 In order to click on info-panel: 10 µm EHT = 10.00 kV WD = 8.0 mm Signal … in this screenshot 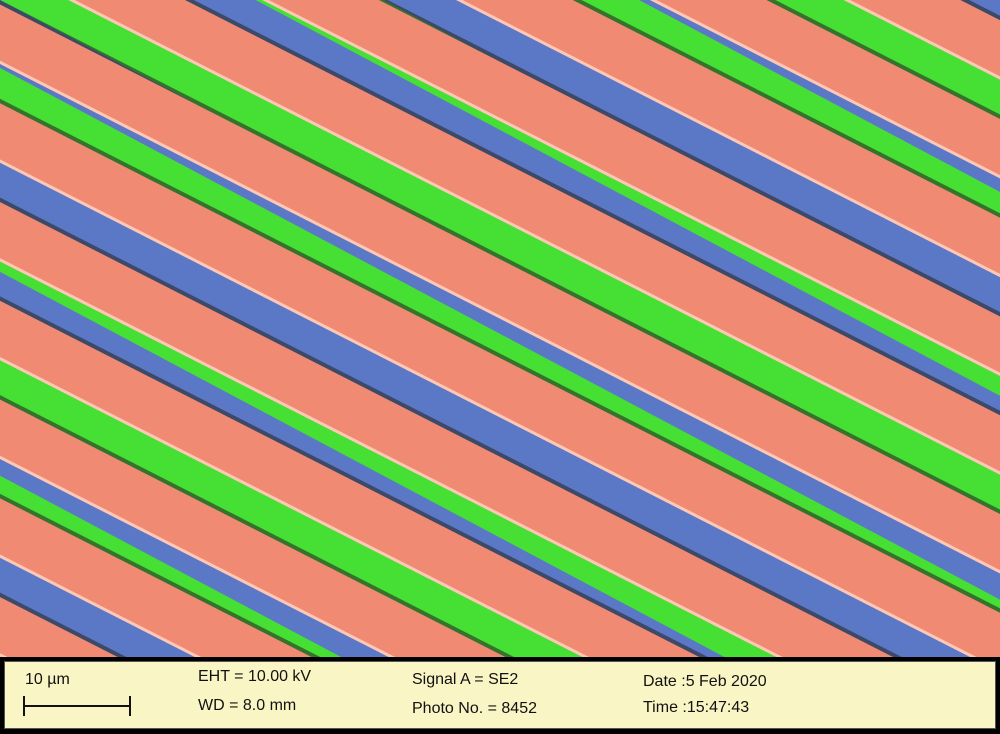, I will do `click(500, 695)`.